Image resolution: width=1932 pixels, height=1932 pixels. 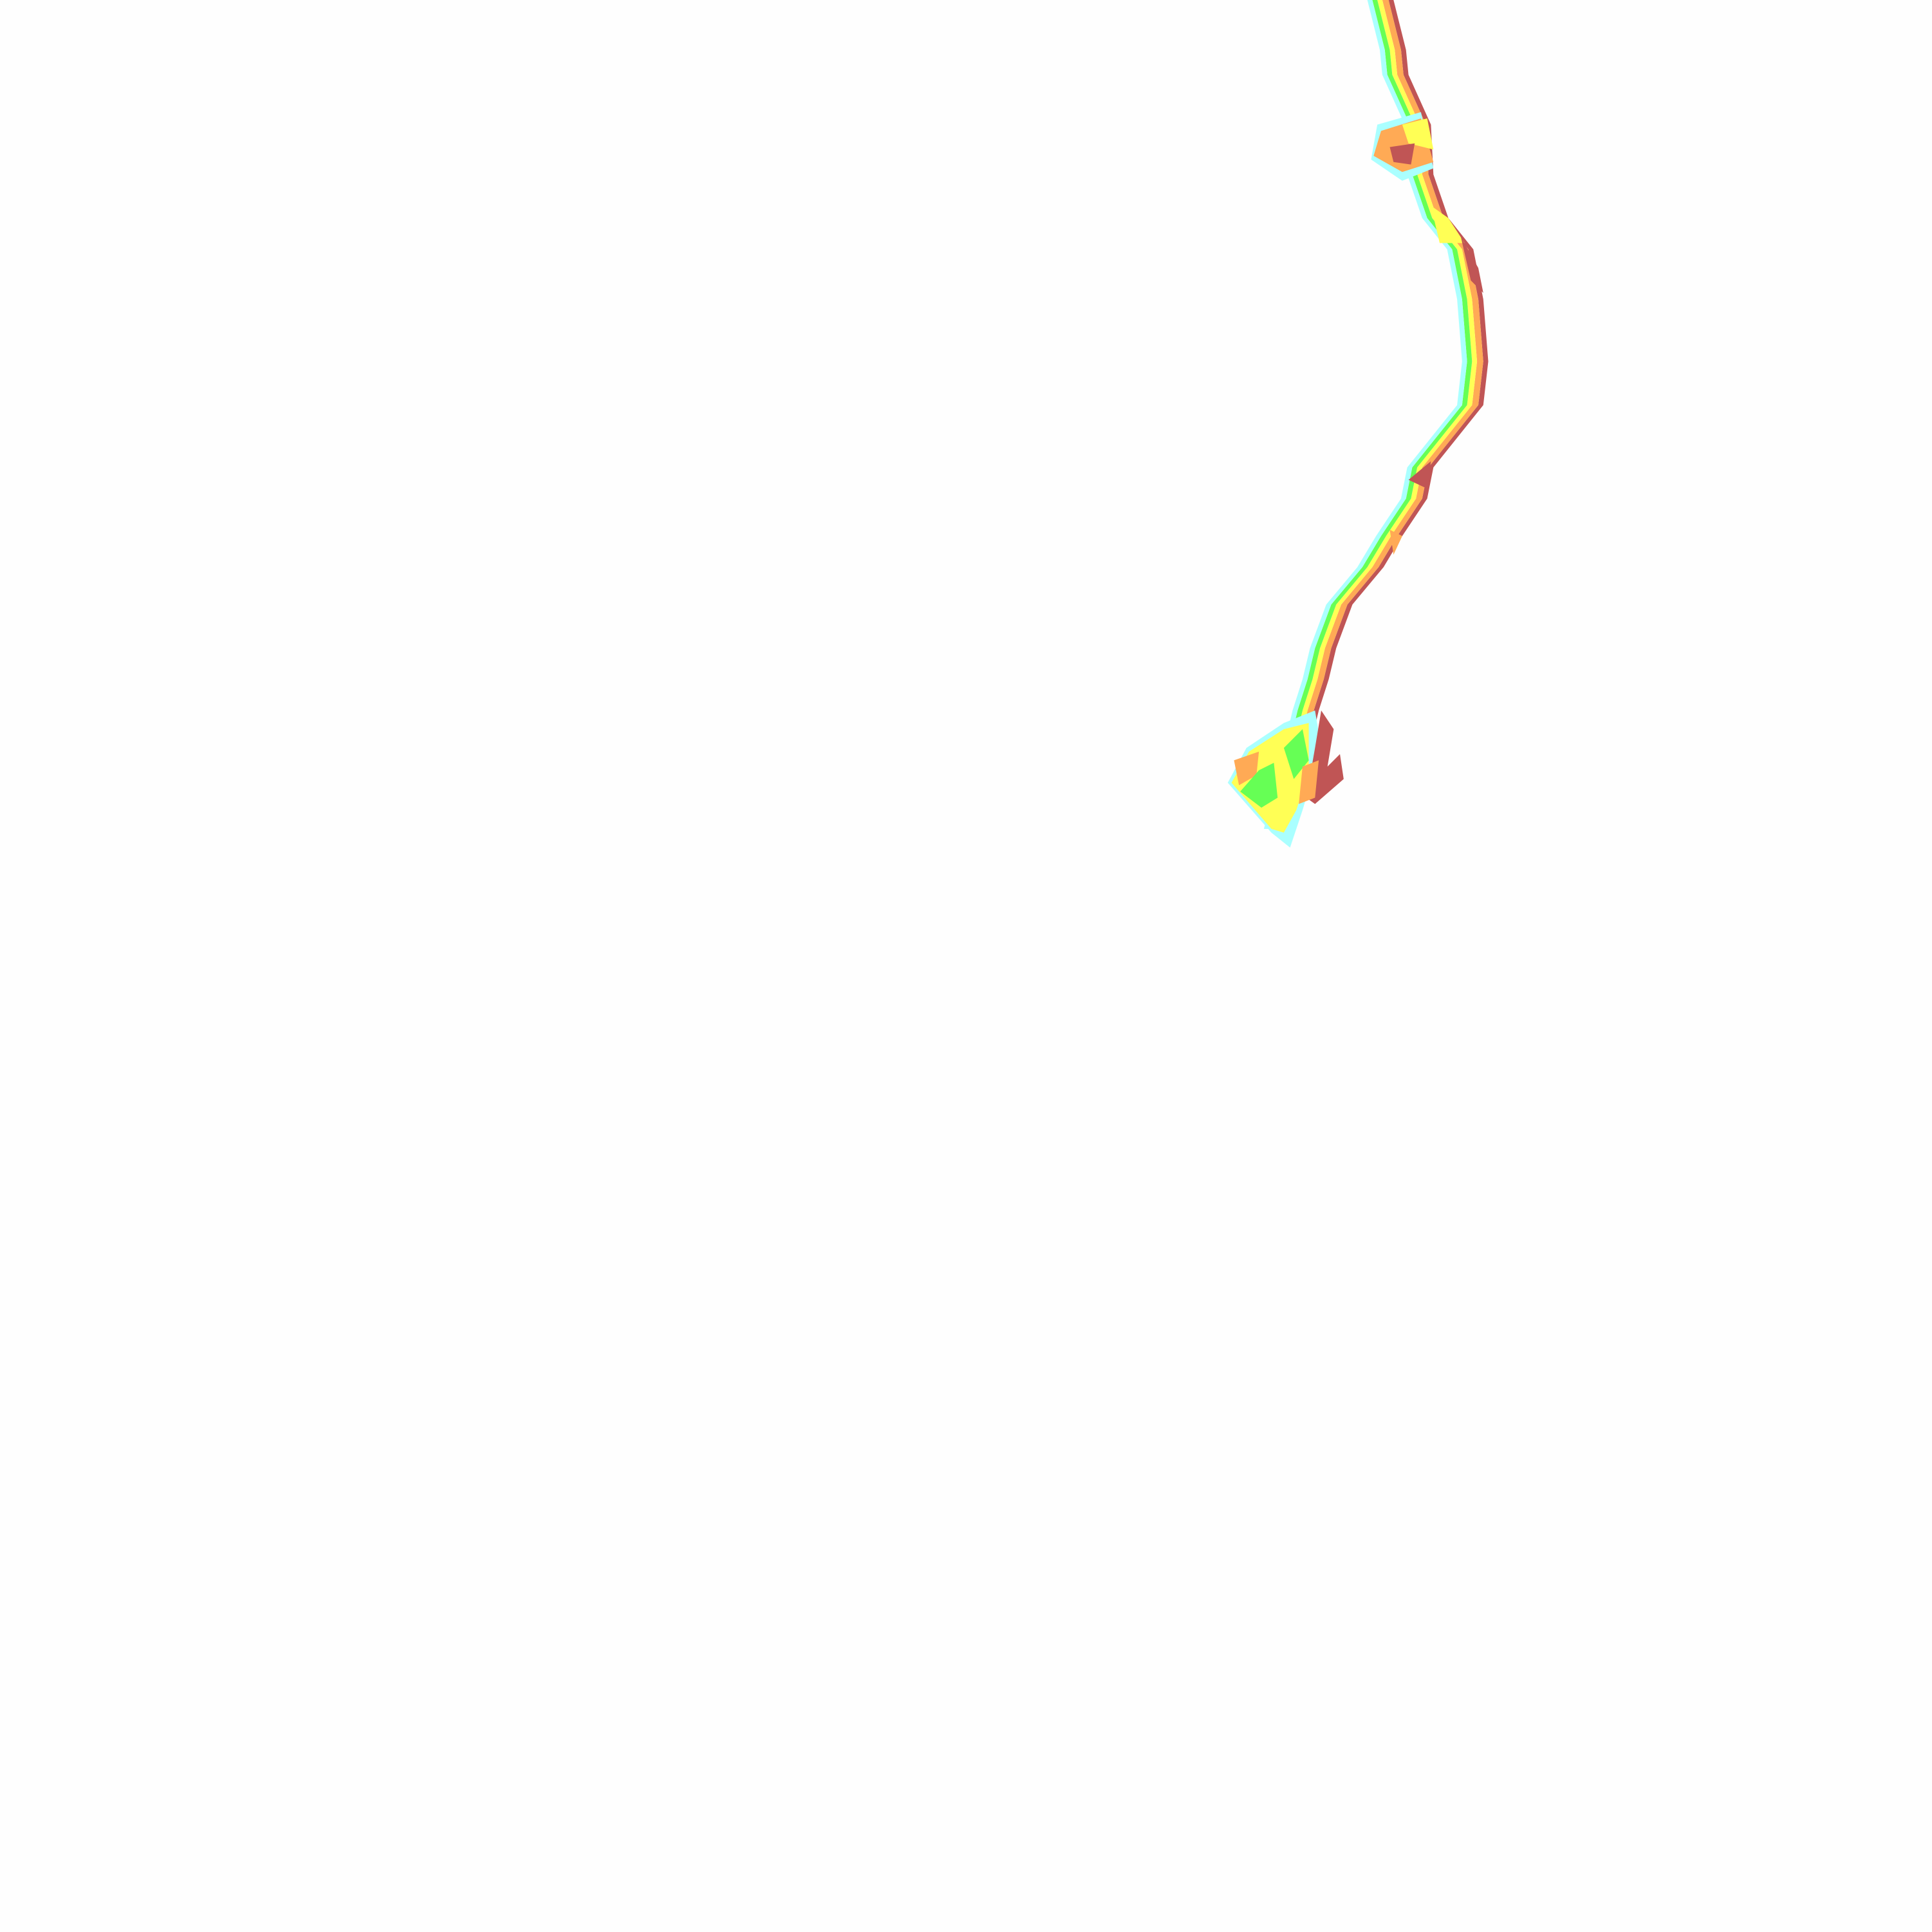 I want to click on coastal-bands, so click(x=1376, y=414).